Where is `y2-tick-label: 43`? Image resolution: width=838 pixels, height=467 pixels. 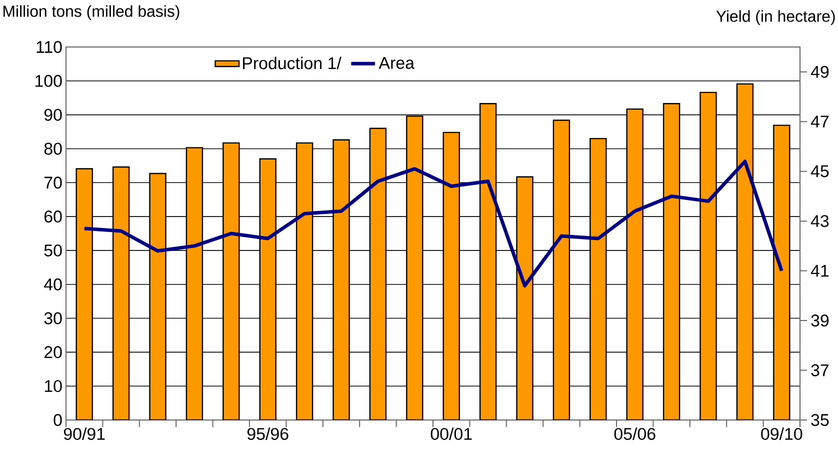 y2-tick-label: 43 is located at coordinates (819, 221).